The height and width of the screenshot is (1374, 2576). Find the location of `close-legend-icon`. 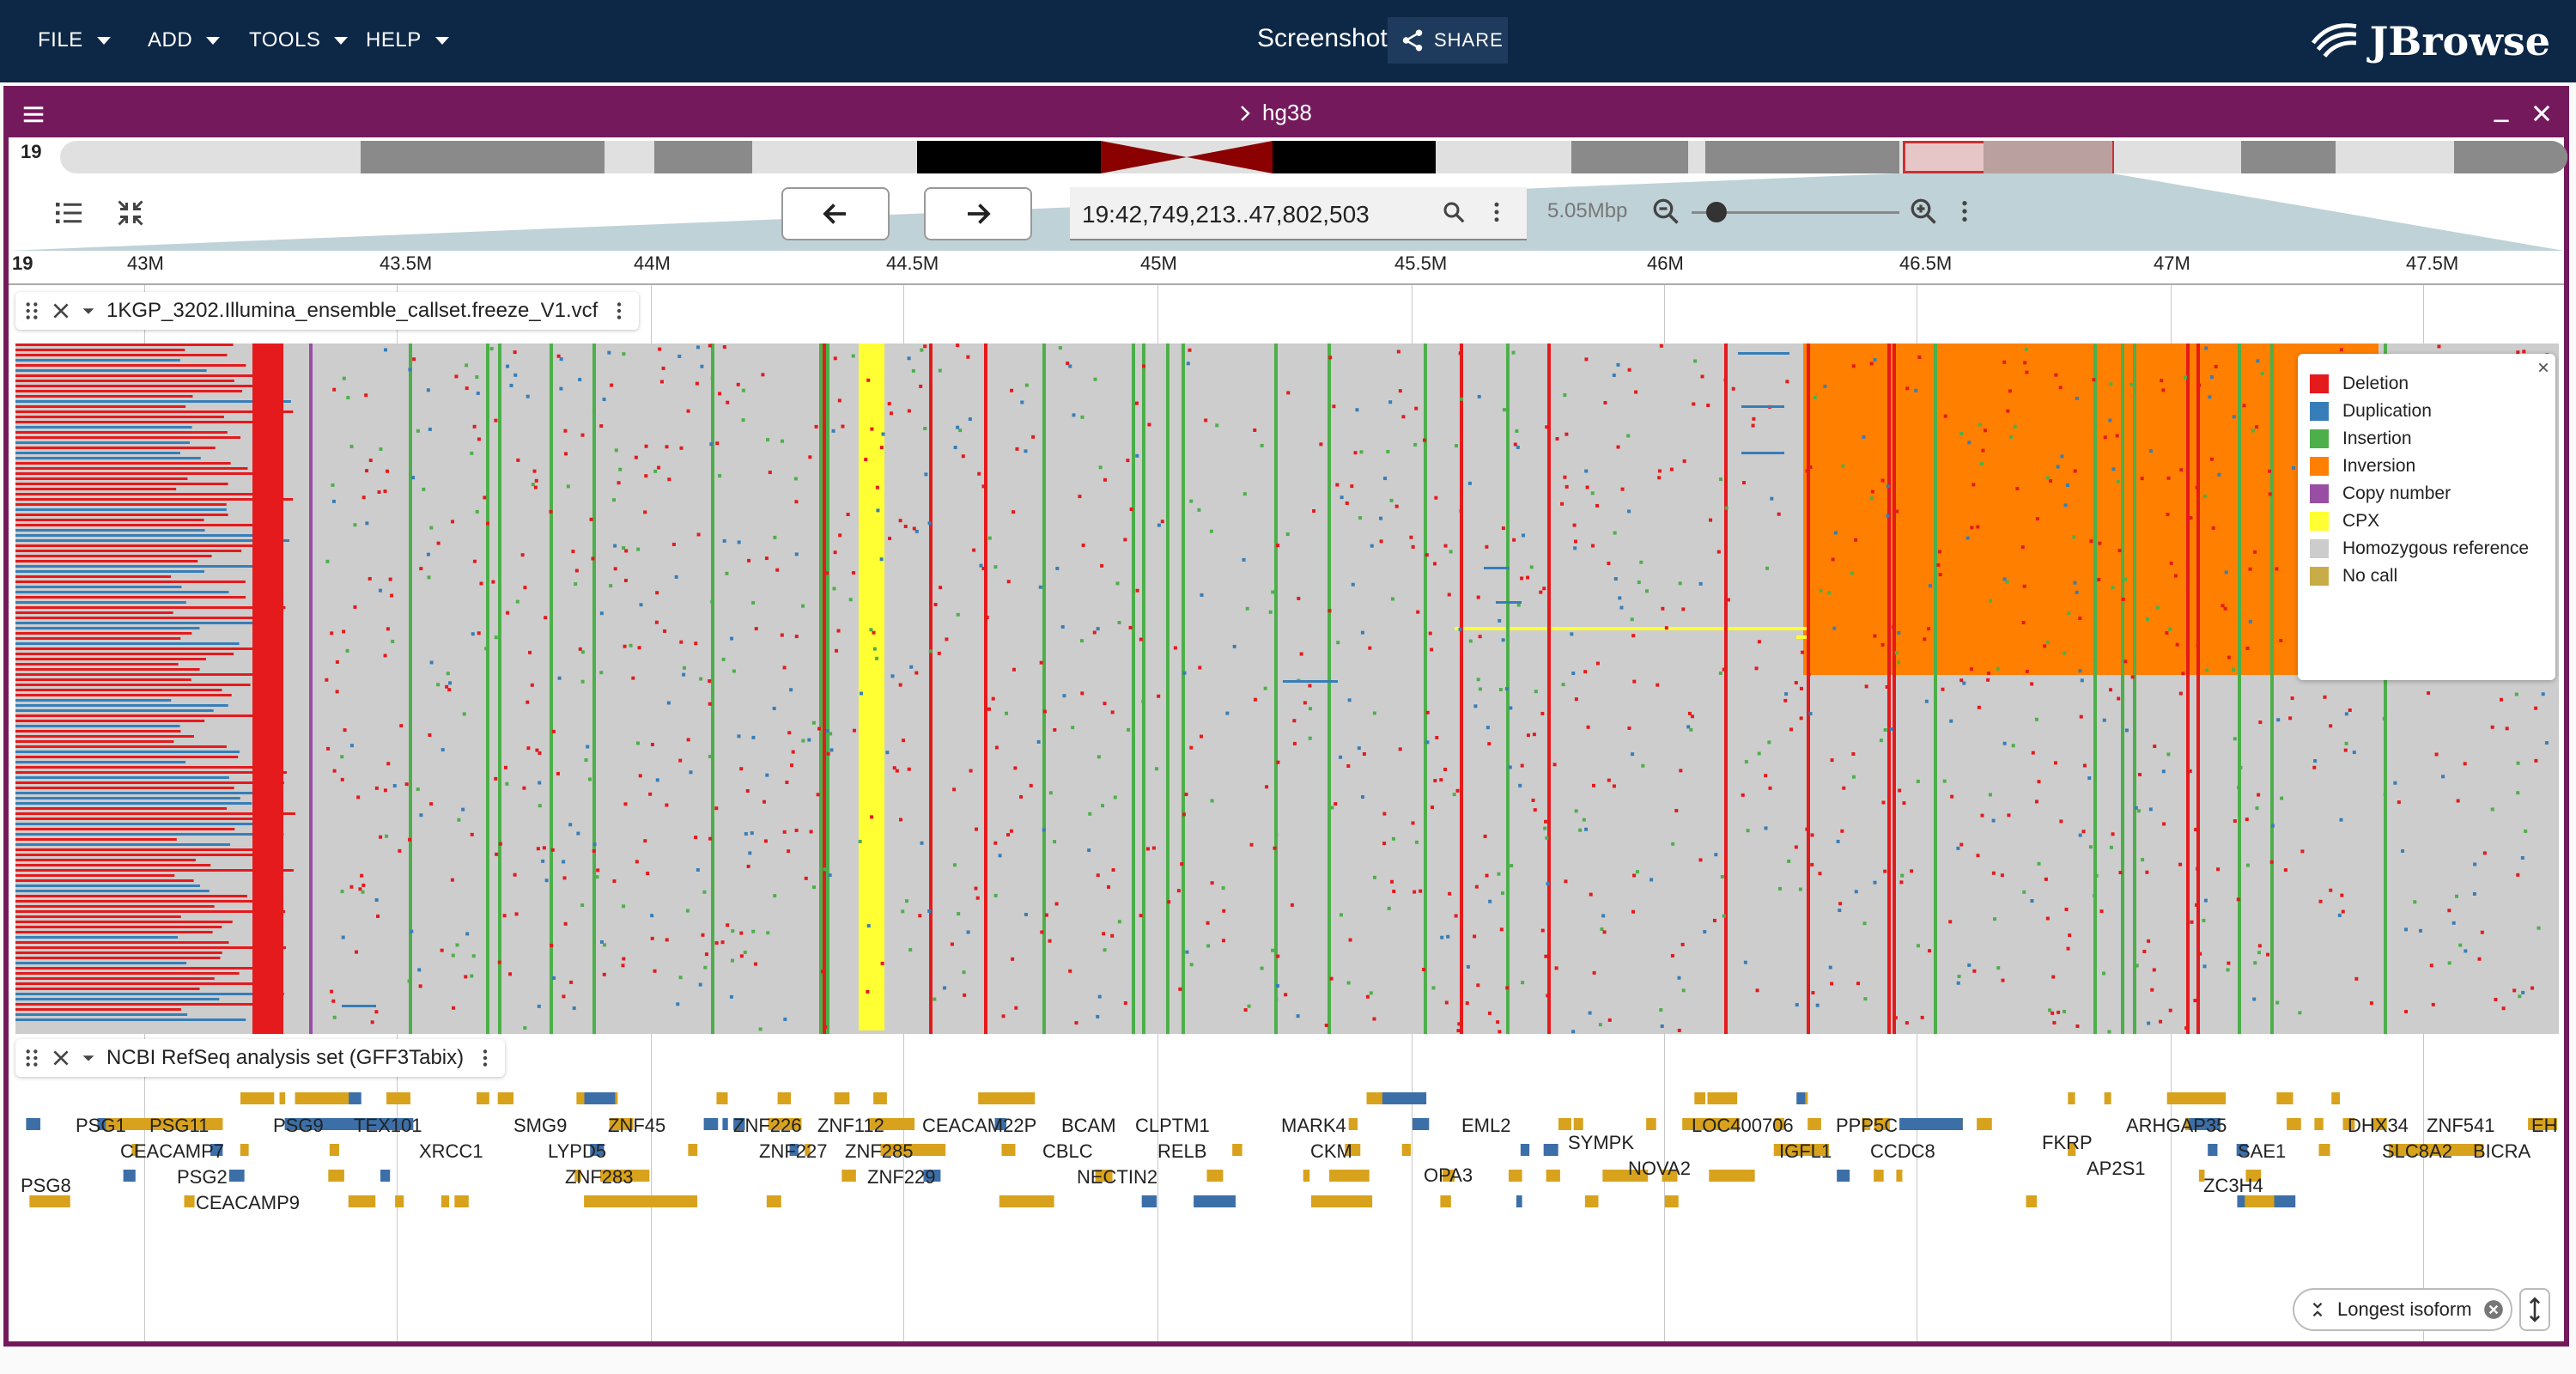

close-legend-icon is located at coordinates (2544, 367).